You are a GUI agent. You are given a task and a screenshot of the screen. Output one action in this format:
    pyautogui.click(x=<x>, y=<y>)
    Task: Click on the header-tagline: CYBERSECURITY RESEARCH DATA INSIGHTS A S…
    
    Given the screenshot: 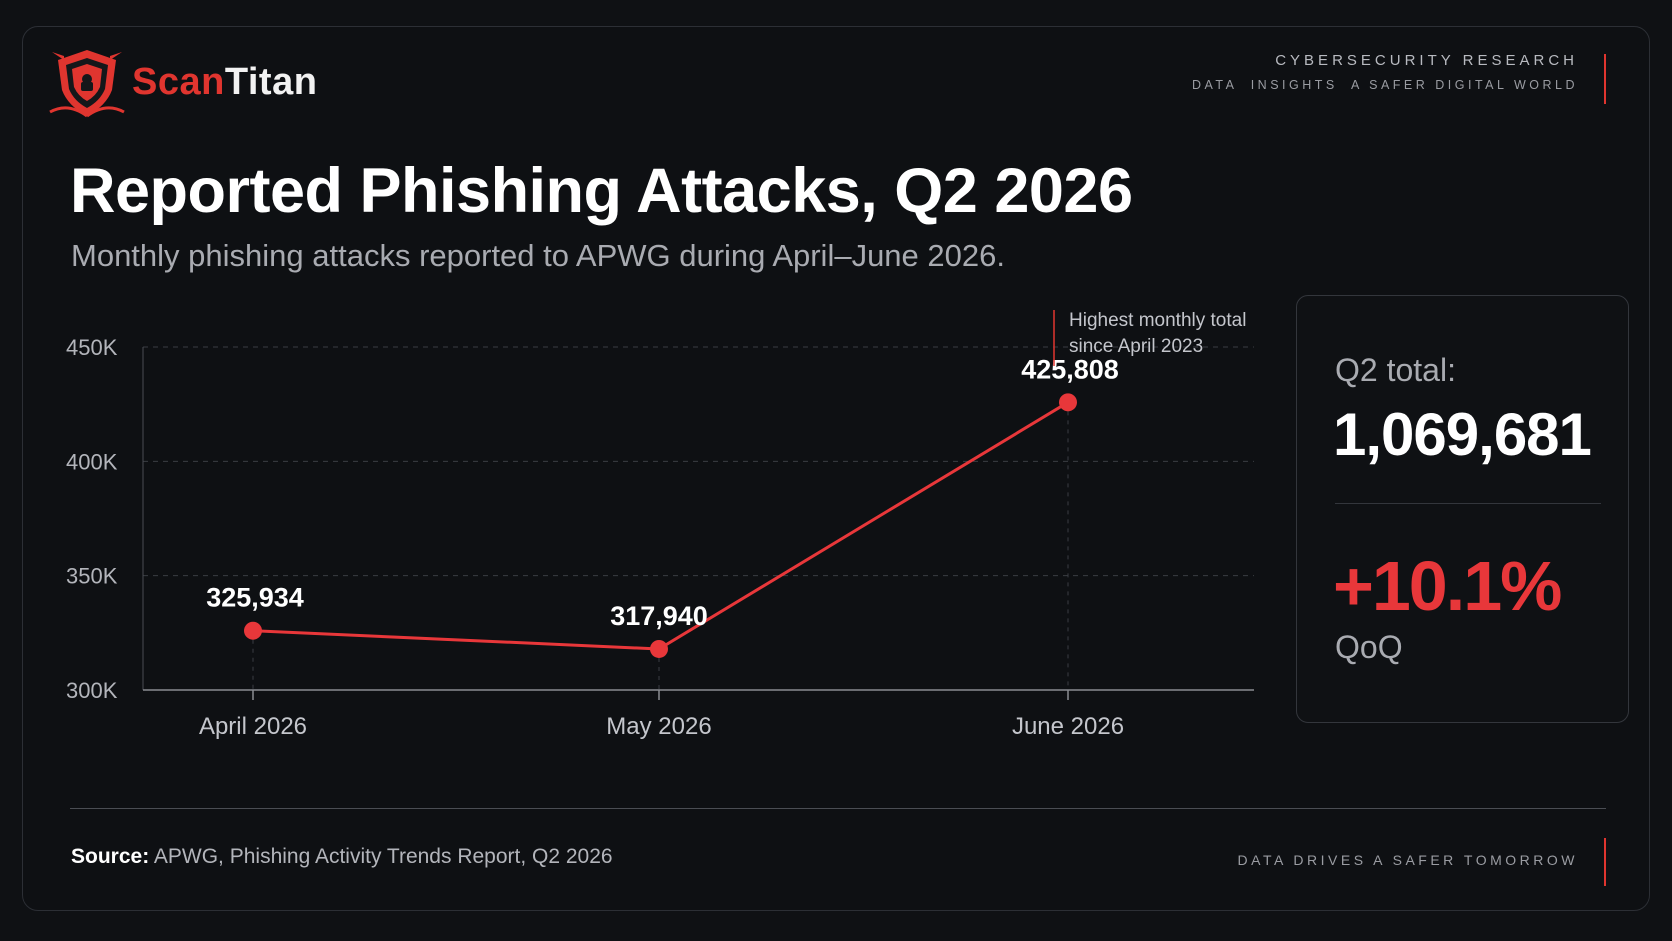 What is the action you would take?
    pyautogui.click(x=1385, y=72)
    